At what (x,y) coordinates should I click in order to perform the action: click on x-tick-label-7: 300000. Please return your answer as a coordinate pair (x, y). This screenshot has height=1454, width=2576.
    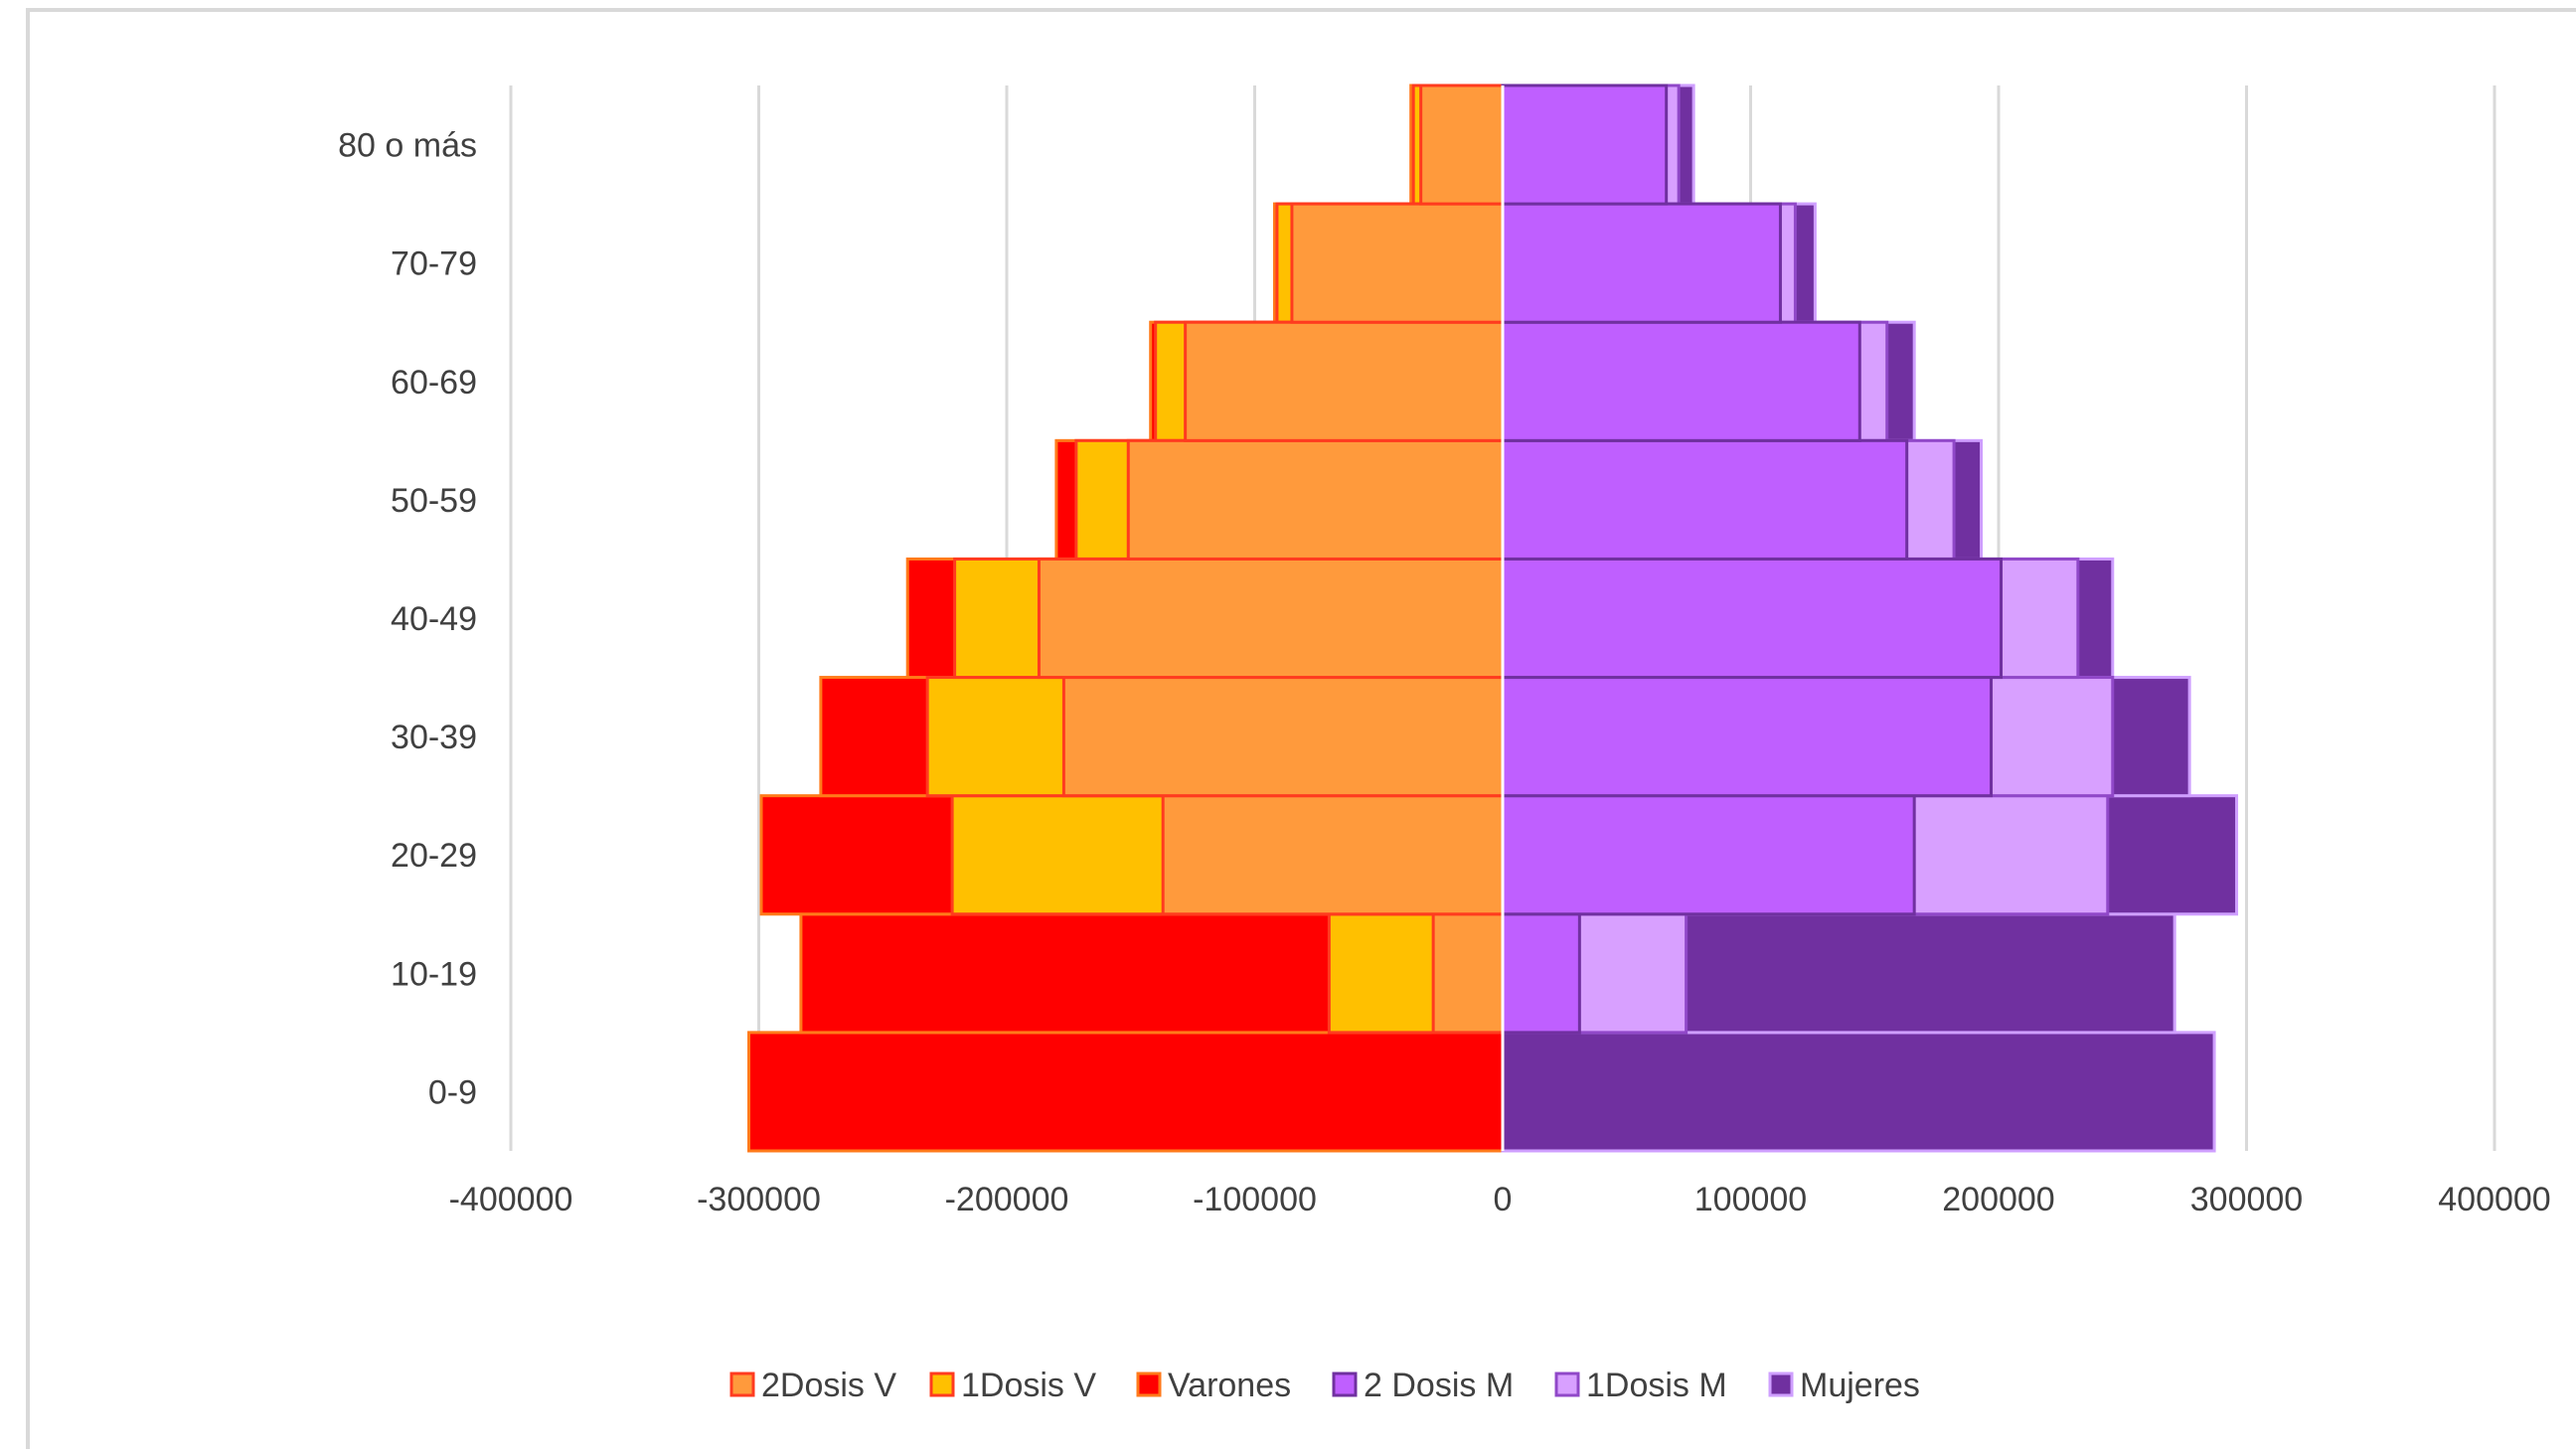
    Looking at the image, I should click on (2246, 1200).